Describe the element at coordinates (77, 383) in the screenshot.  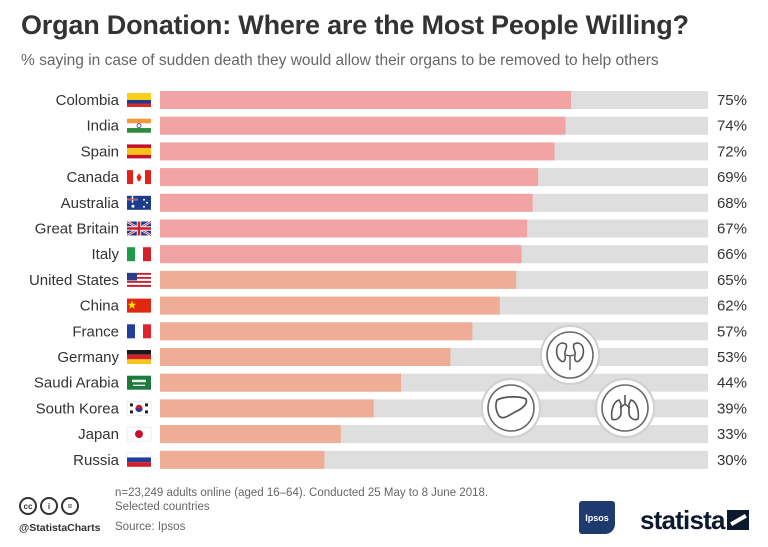
I see `category-label: Saudi Arabia` at that location.